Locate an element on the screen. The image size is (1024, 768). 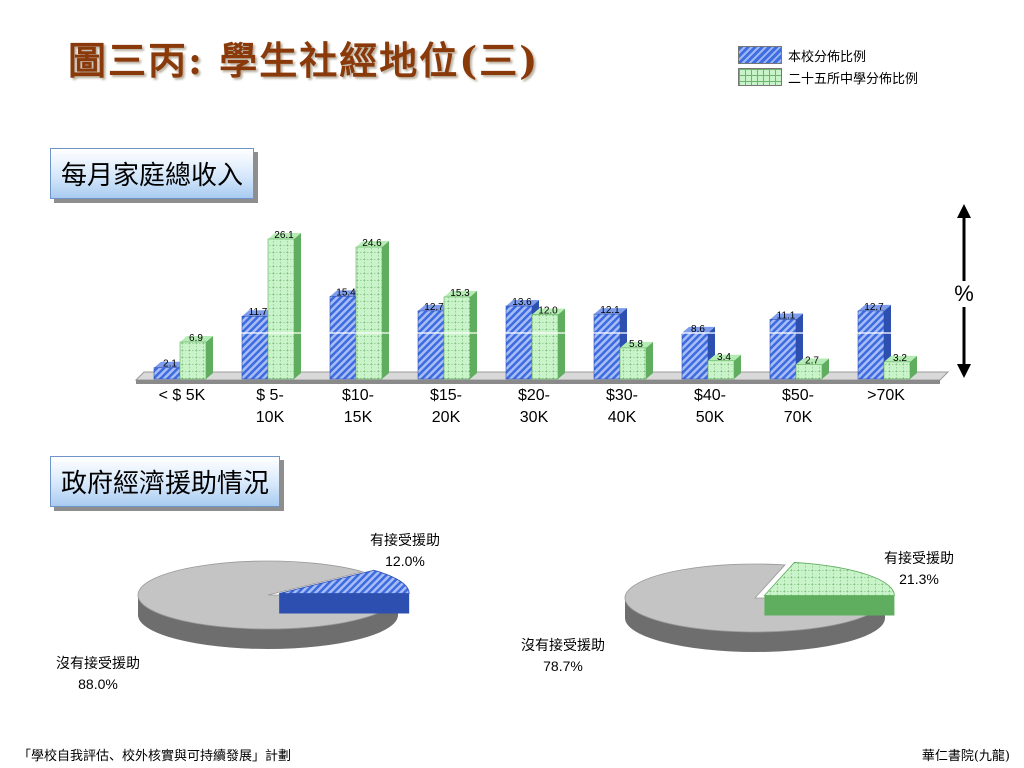
bar-25-schools-3: 15.3 is located at coordinates (460, 334).